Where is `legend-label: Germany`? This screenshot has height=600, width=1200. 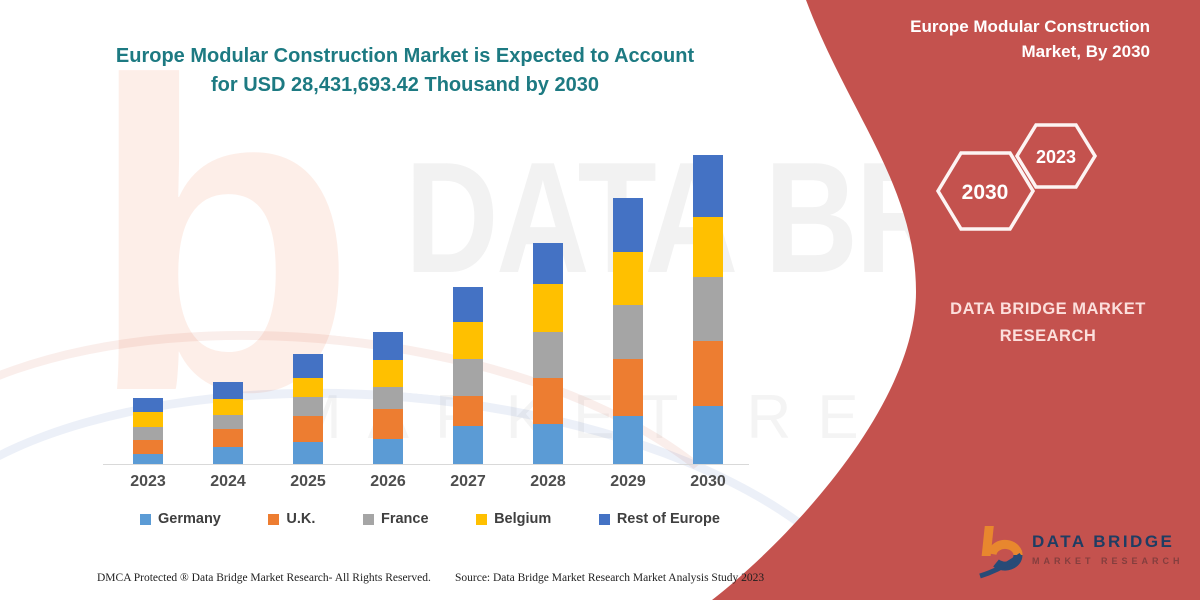
legend-label: Germany is located at coordinates (189, 519).